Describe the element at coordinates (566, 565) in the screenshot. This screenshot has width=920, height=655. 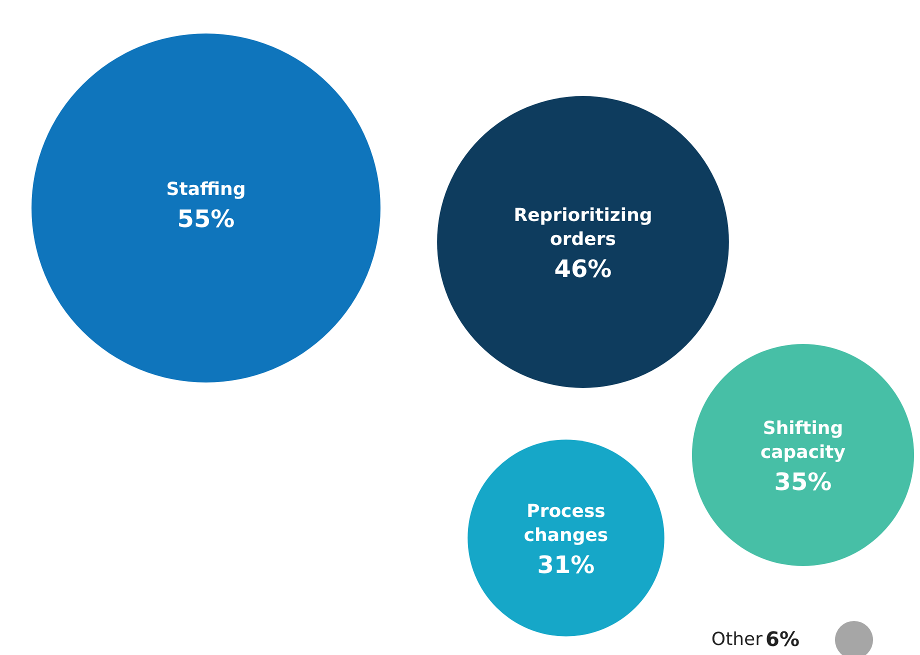
I see `data-label: 31%` at that location.